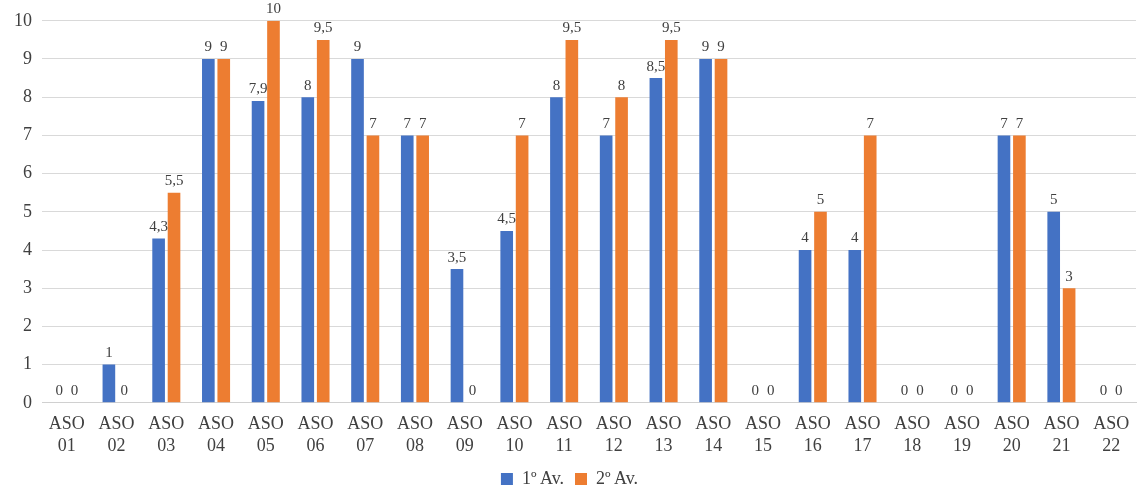  What do you see at coordinates (273, 8) in the screenshot?
I see `data-label: 10` at bounding box center [273, 8].